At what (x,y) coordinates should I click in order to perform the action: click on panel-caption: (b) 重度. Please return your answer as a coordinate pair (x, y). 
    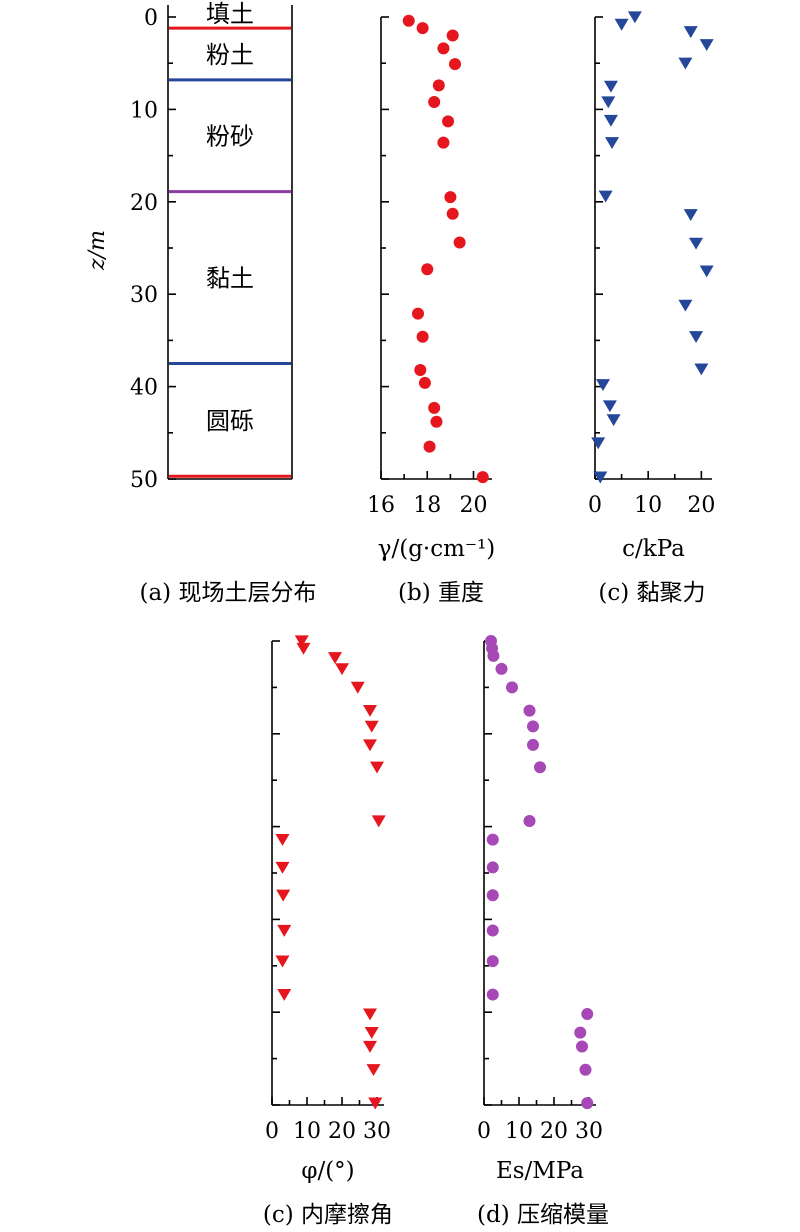
    Looking at the image, I should click on (441, 593).